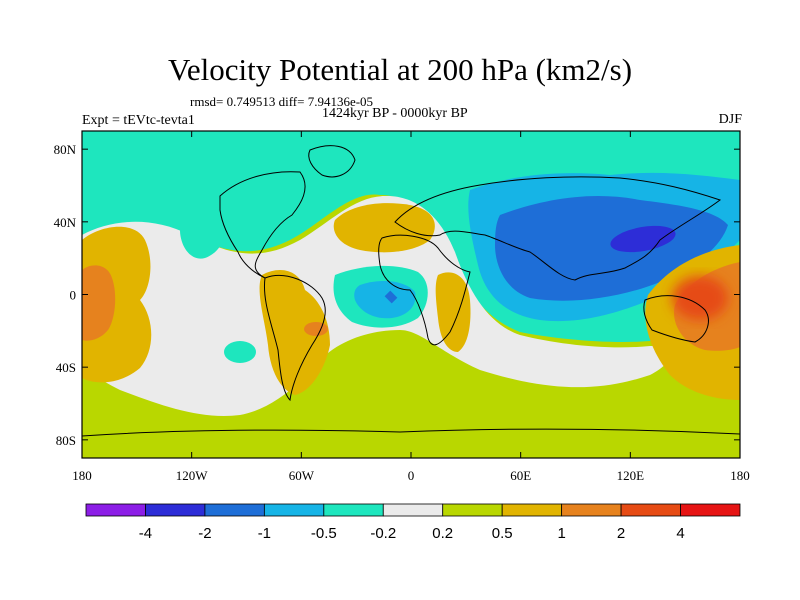 Image resolution: width=800 pixels, height=600 pixels. Describe the element at coordinates (192, 475) in the screenshot. I see `x-tick-label: 120W` at that location.